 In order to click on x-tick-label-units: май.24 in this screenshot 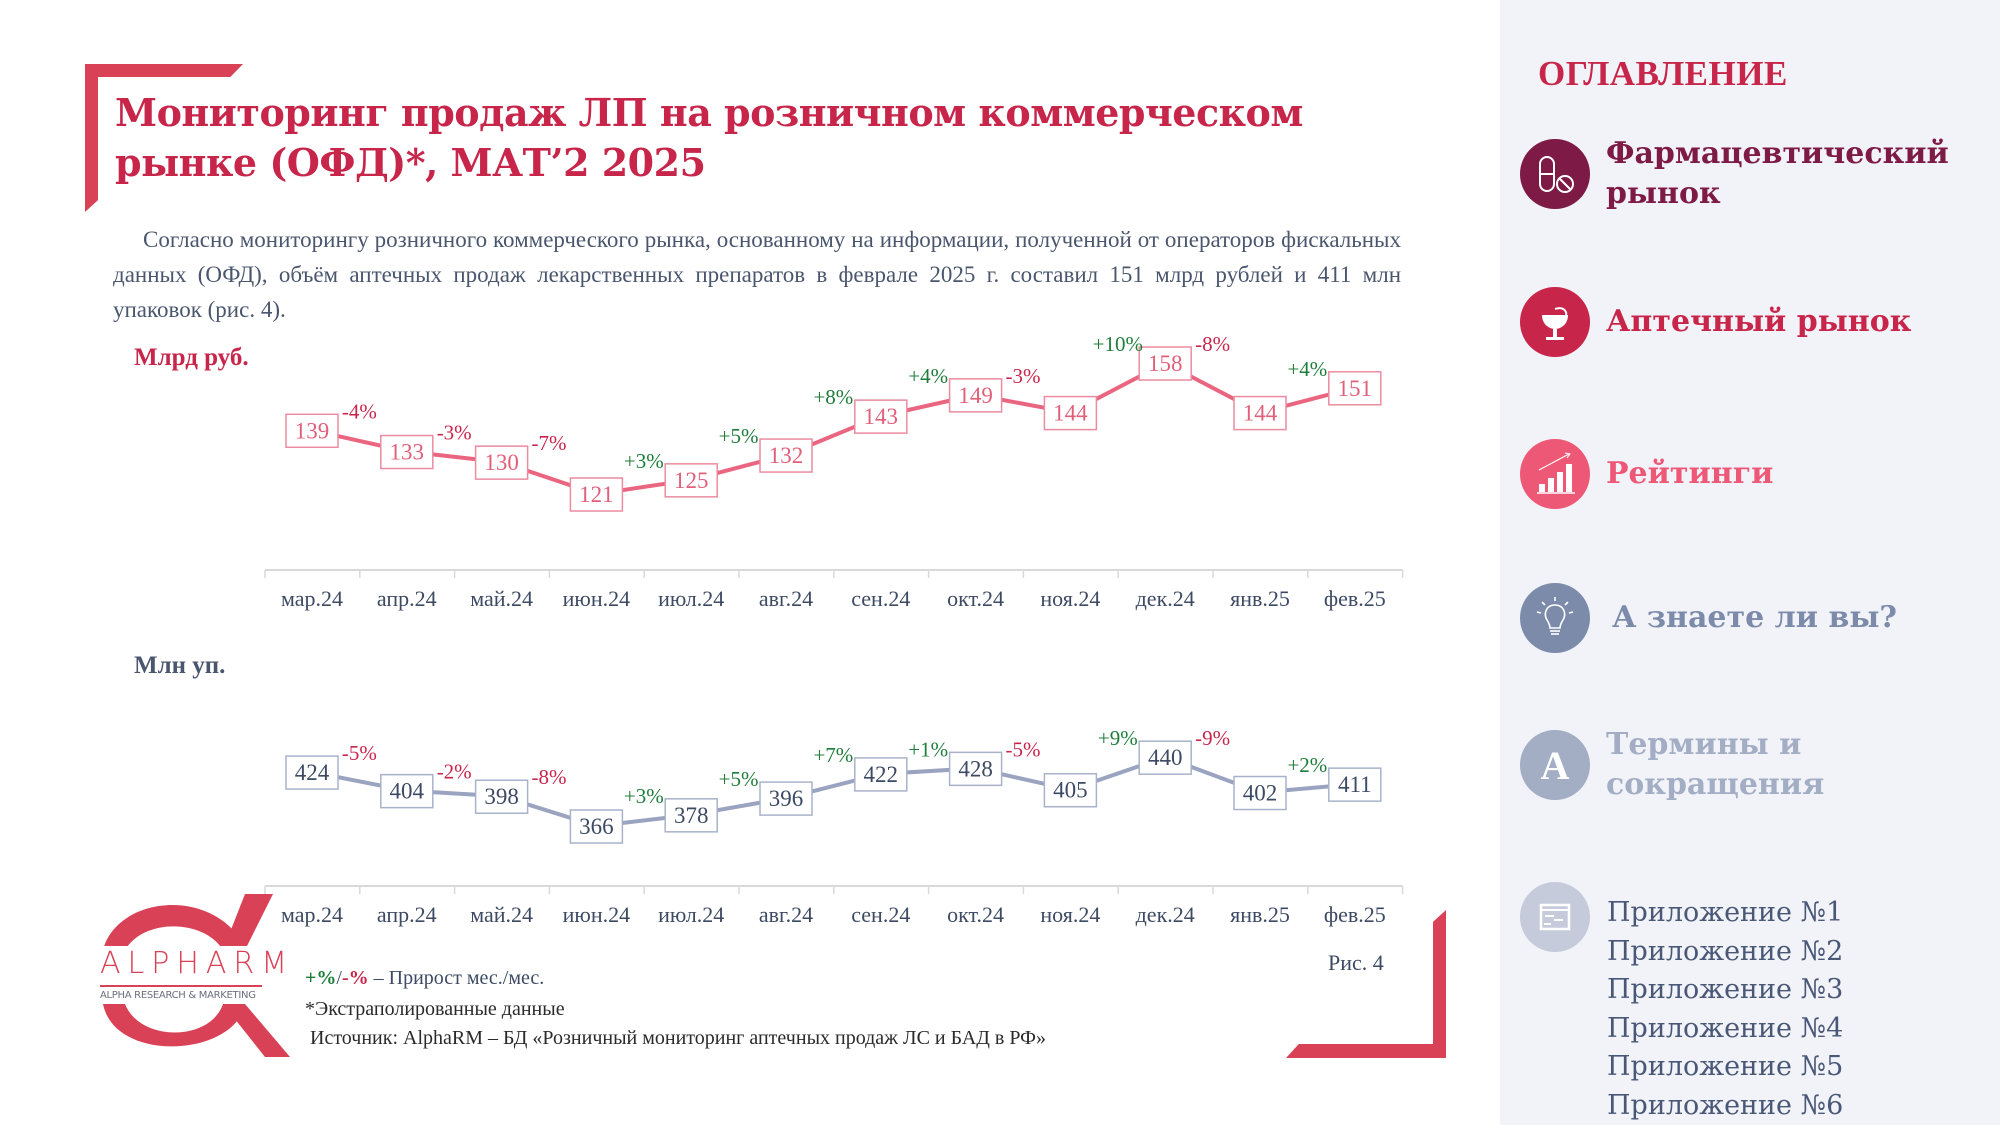, I will do `click(501, 914)`.